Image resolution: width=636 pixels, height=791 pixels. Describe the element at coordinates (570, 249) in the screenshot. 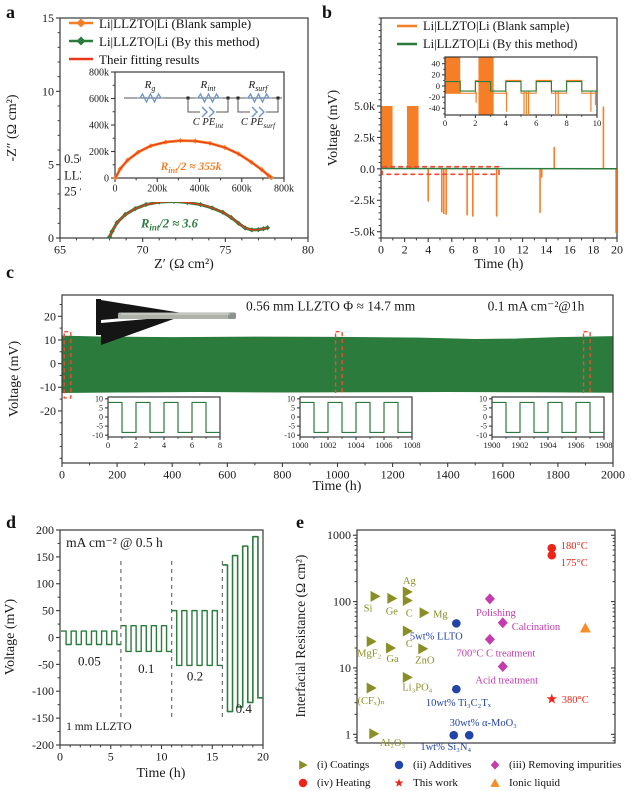

I see `svg-text: 16` at that location.